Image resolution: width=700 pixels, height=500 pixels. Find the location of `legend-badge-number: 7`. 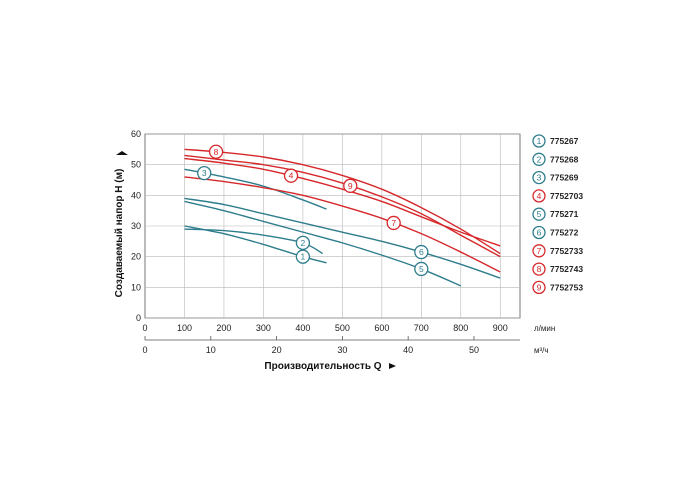

legend-badge-number: 7 is located at coordinates (539, 251).